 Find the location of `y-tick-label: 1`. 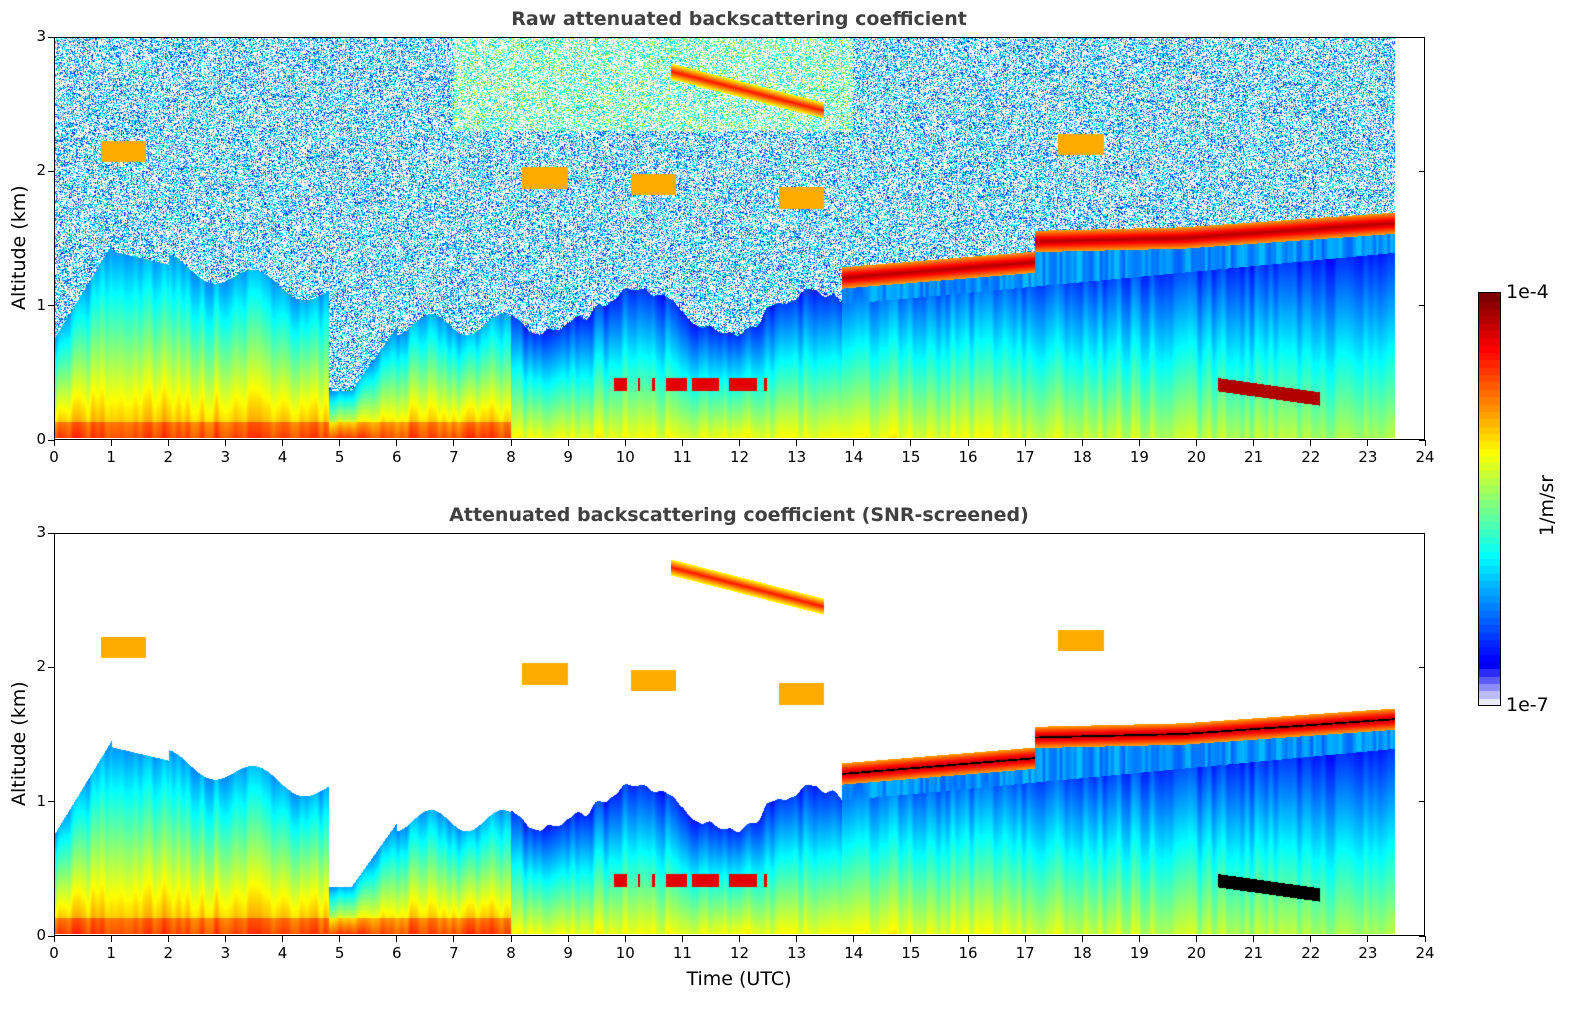

y-tick-label: 1 is located at coordinates (41, 304).